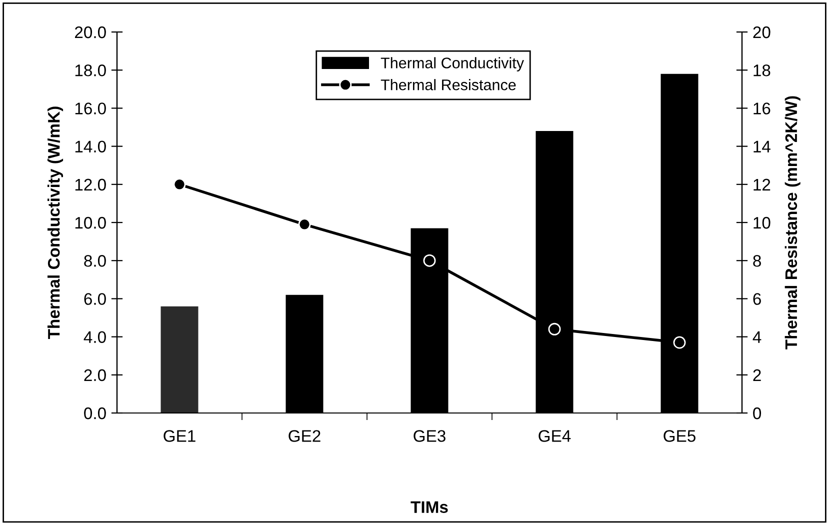 The width and height of the screenshot is (829, 524). I want to click on y-axis-title: Thermal Conductivity (W/mK), so click(56, 222).